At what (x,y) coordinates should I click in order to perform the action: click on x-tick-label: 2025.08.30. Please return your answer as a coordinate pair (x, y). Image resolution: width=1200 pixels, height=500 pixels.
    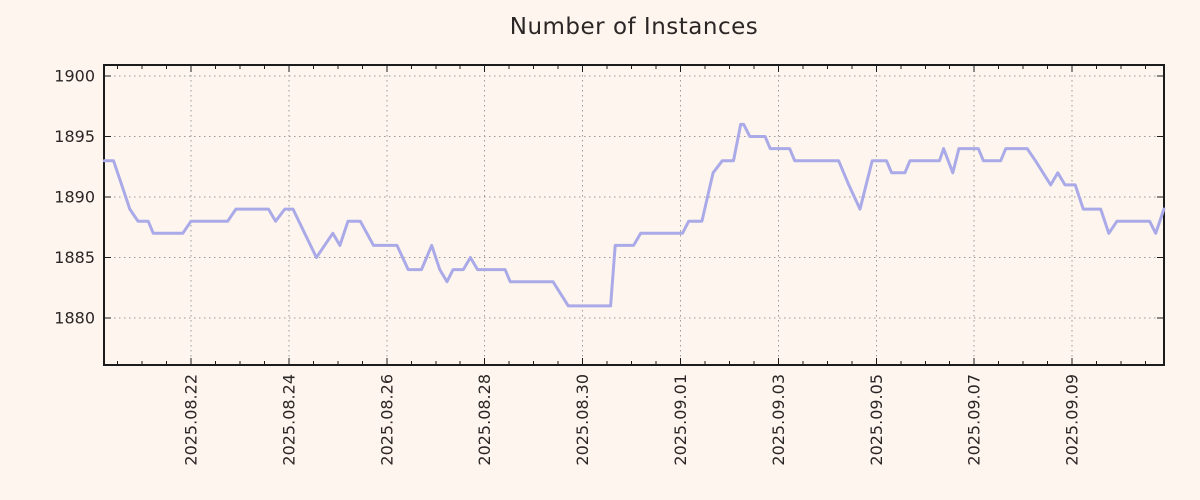
    Looking at the image, I should click on (582, 420).